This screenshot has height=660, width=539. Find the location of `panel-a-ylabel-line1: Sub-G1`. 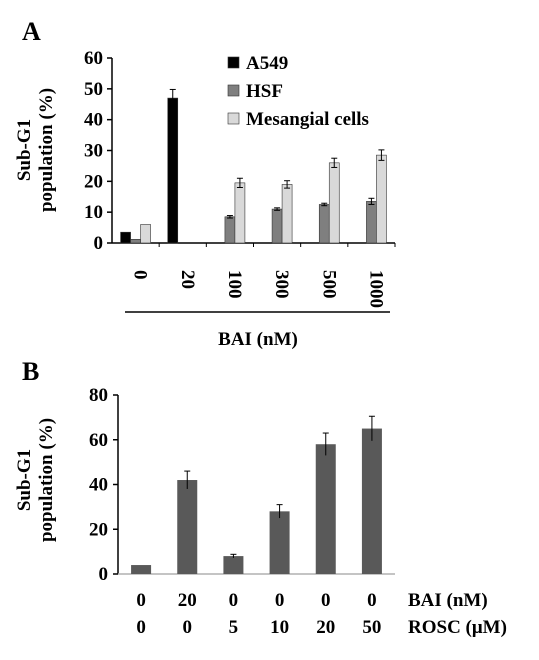

panel-a-ylabel-line1: Sub-G1 is located at coordinates (24, 150).